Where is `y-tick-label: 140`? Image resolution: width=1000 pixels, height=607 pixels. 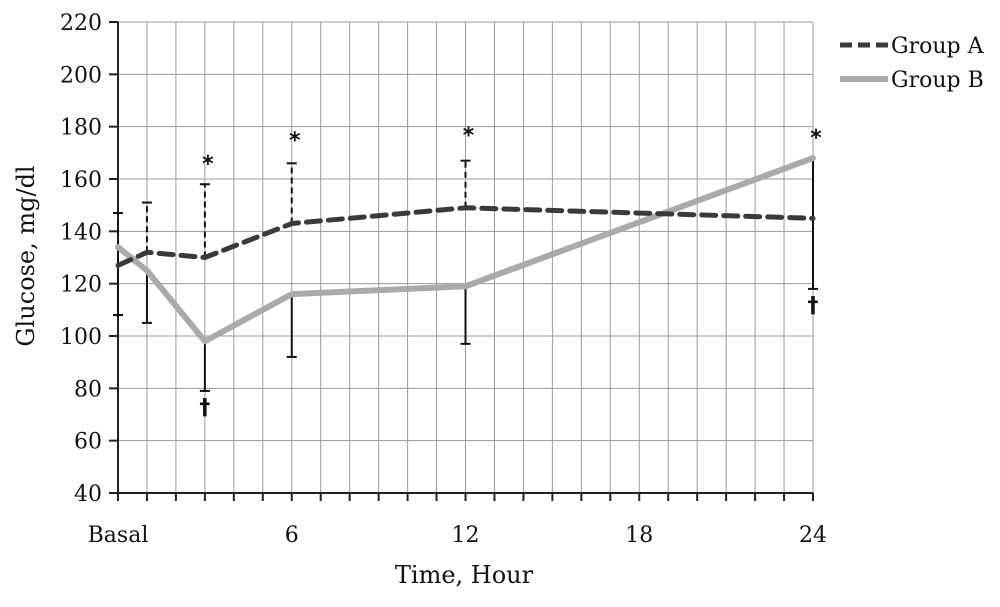 y-tick-label: 140 is located at coordinates (81, 232).